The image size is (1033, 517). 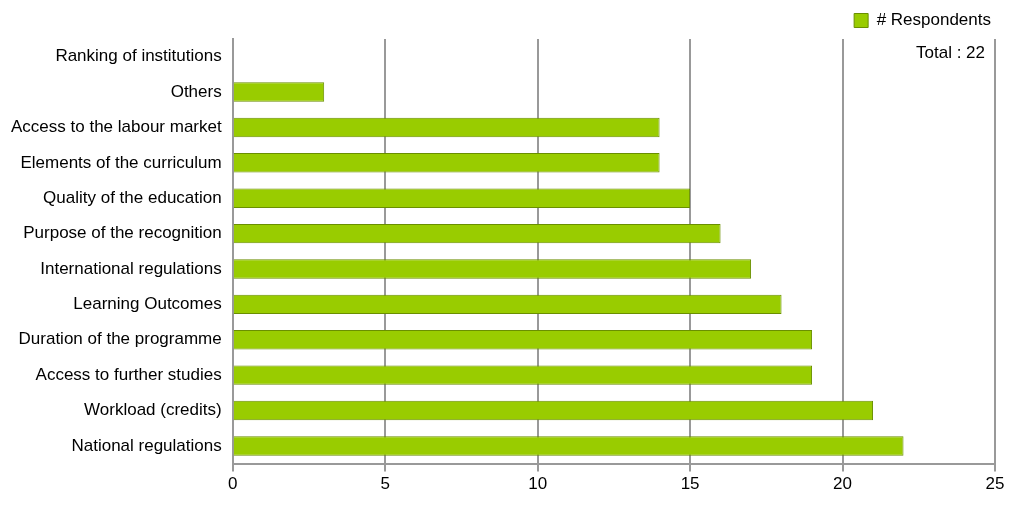 I want to click on legend-label: # Respondents, so click(x=934, y=20).